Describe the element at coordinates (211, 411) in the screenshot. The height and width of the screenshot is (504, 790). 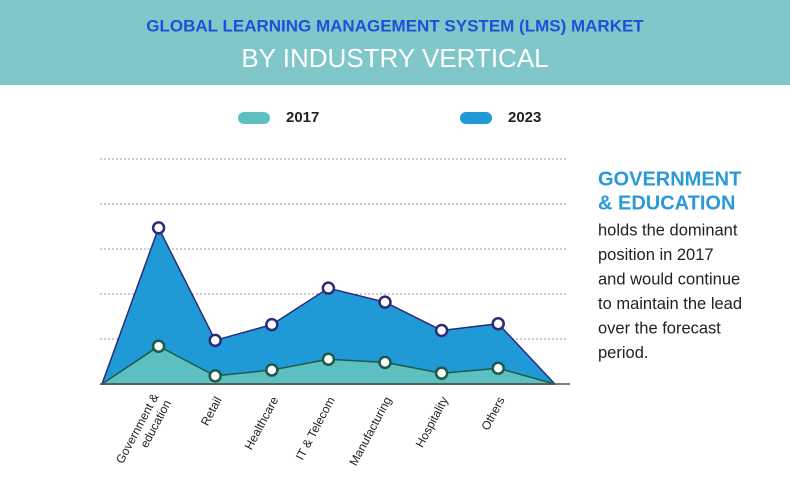
I see `x-tick-label: Retail` at that location.